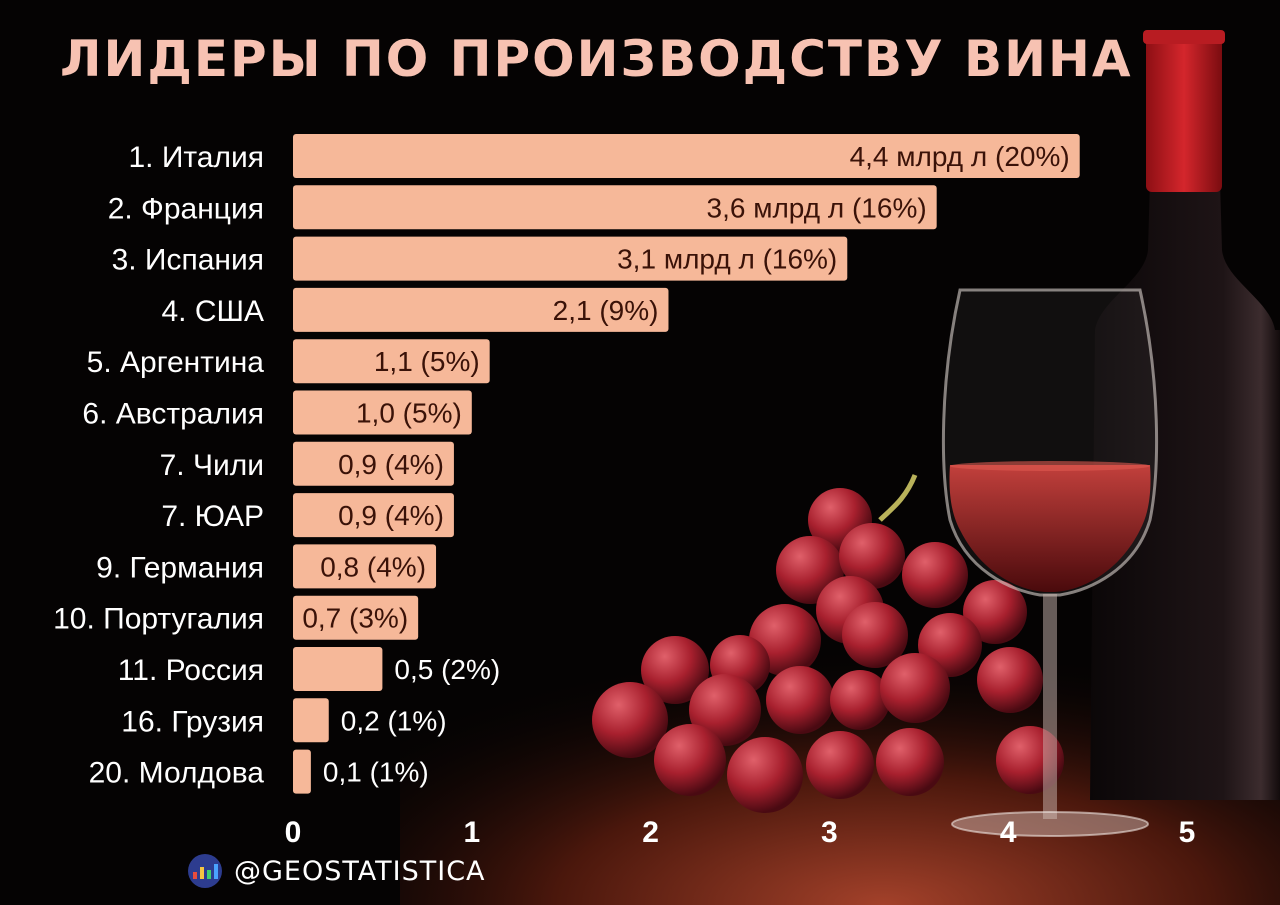 The image size is (1280, 905). Describe the element at coordinates (191, 670) in the screenshot. I see `category-label: 11. Россия` at that location.